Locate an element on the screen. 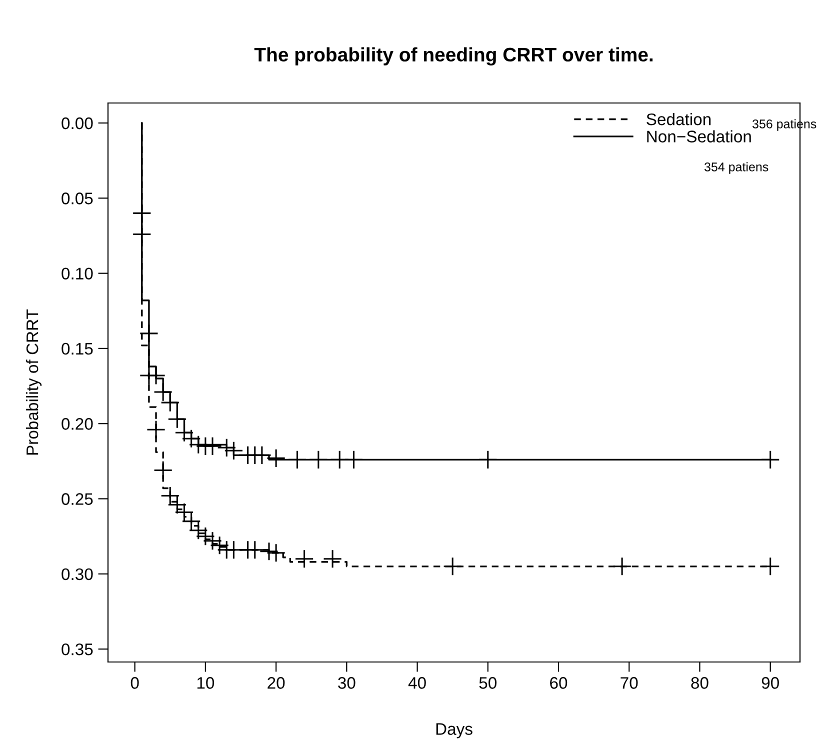 The height and width of the screenshot is (747, 840). y-tick-label: 0.00 is located at coordinates (77, 123).